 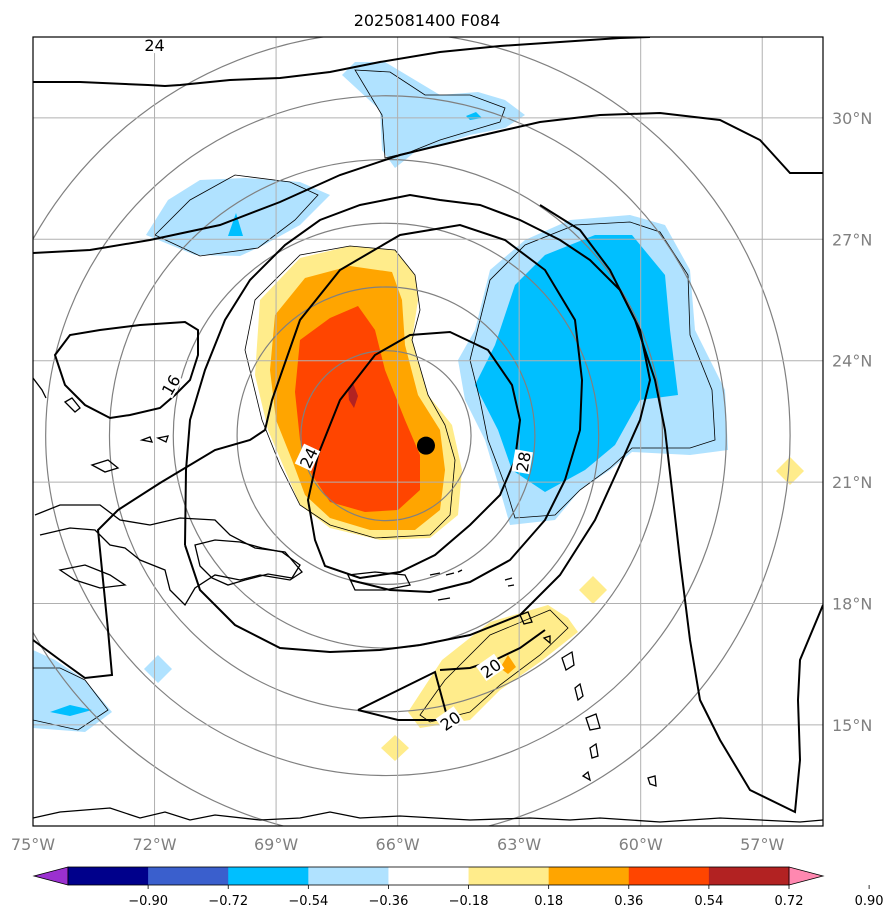 What do you see at coordinates (148, 901) in the screenshot?
I see `colorbar-tick-label: −0.90` at bounding box center [148, 901].